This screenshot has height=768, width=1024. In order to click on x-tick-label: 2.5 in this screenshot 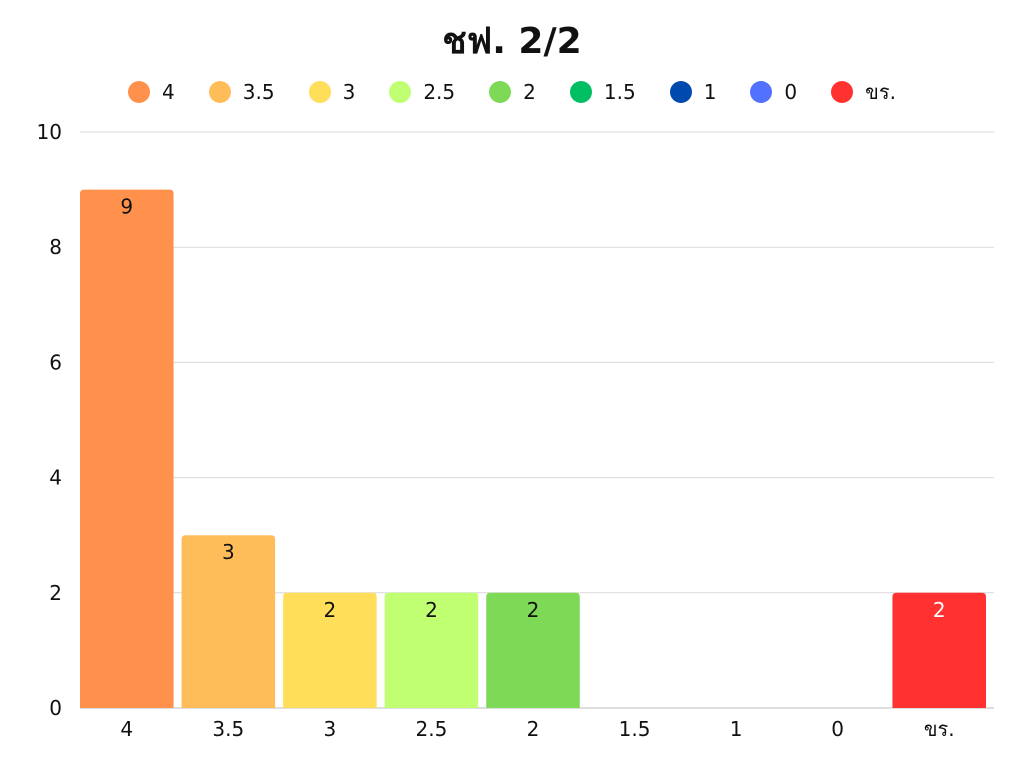, I will do `click(432, 729)`.